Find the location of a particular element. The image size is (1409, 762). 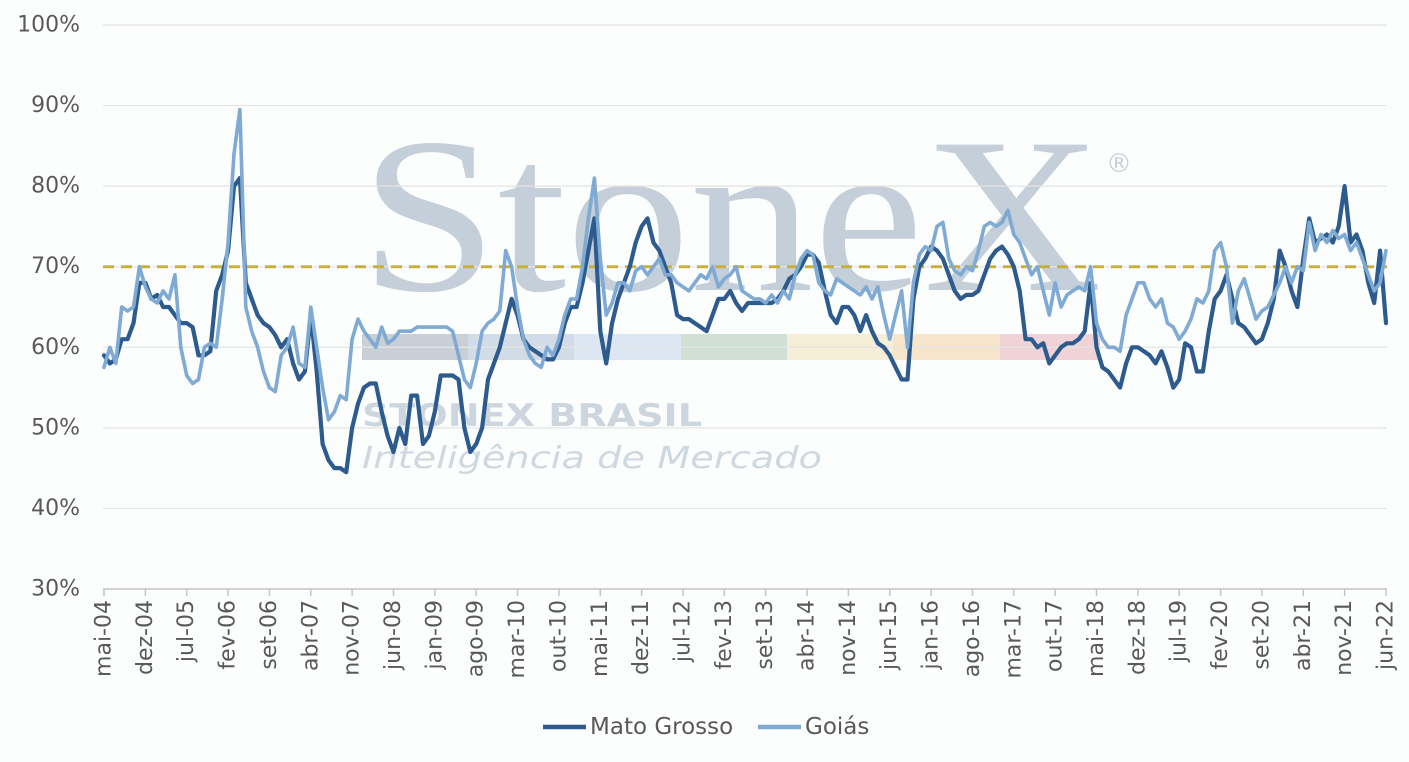

x-tick-label: nov-07 is located at coordinates (352, 638).